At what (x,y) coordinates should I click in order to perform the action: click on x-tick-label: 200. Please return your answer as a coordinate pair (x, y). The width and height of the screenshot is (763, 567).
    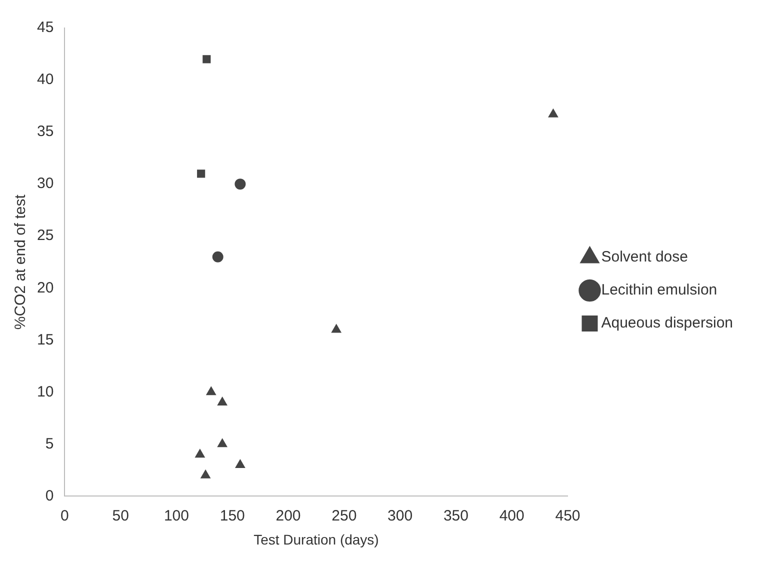
    Looking at the image, I should click on (288, 515).